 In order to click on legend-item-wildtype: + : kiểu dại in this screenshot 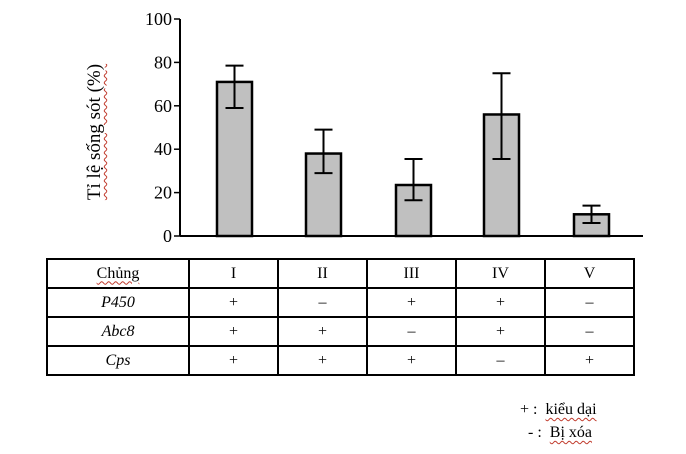, I will do `click(558, 409)`.